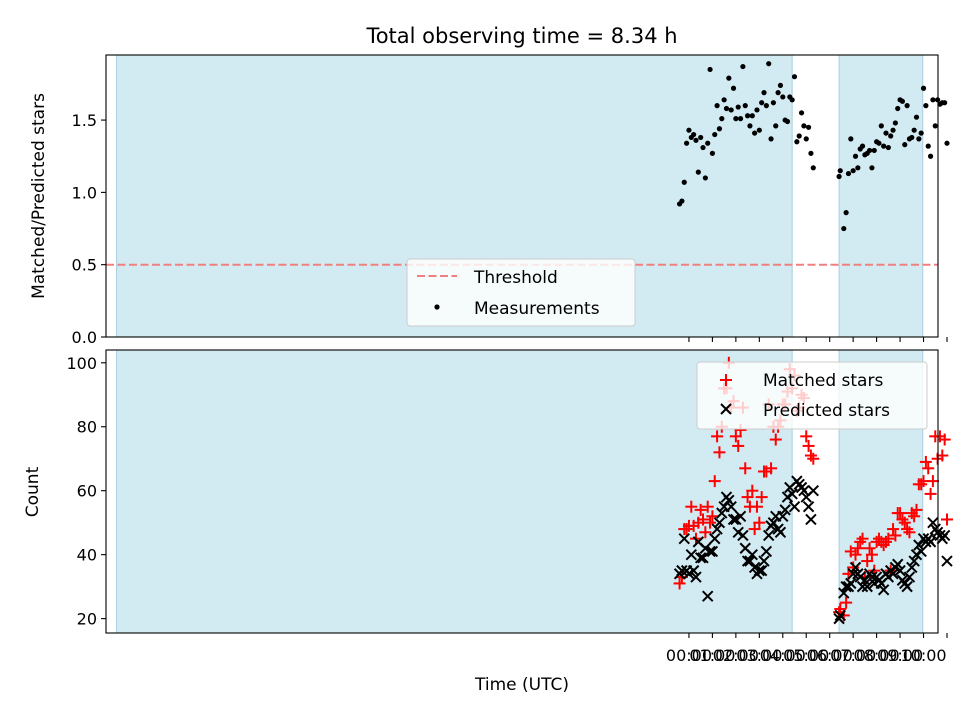 The width and height of the screenshot is (960, 720). I want to click on threshold-legend-label: Threshold, so click(515, 278).